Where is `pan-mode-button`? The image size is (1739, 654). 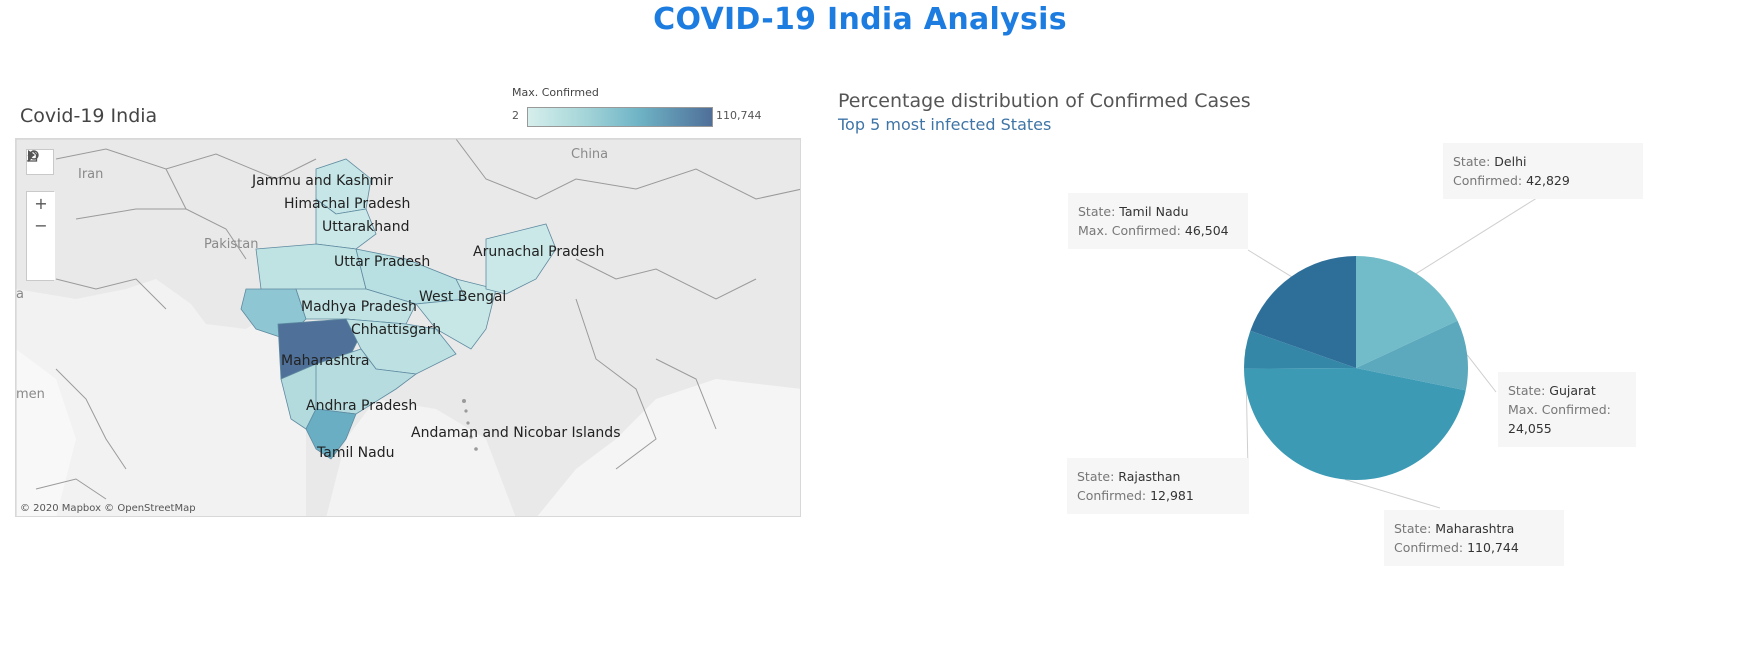 pan-mode-button is located at coordinates (41, 215).